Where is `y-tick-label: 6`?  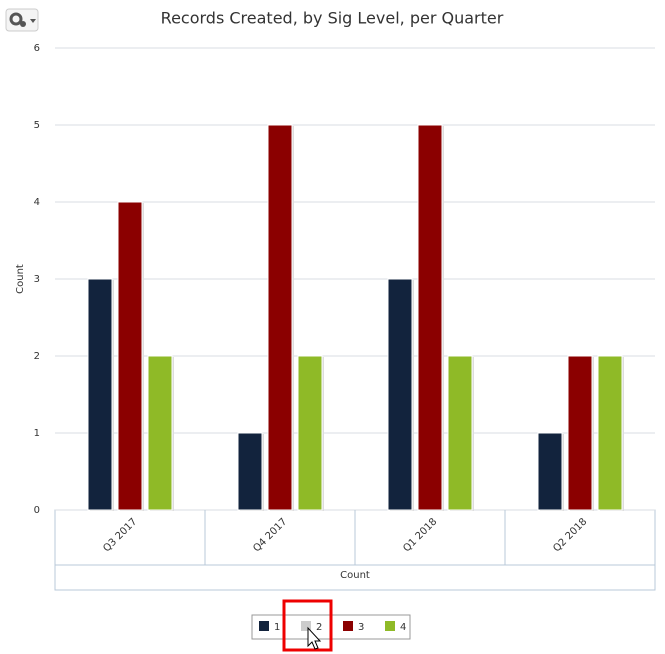
y-tick-label: 6 is located at coordinates (37, 48).